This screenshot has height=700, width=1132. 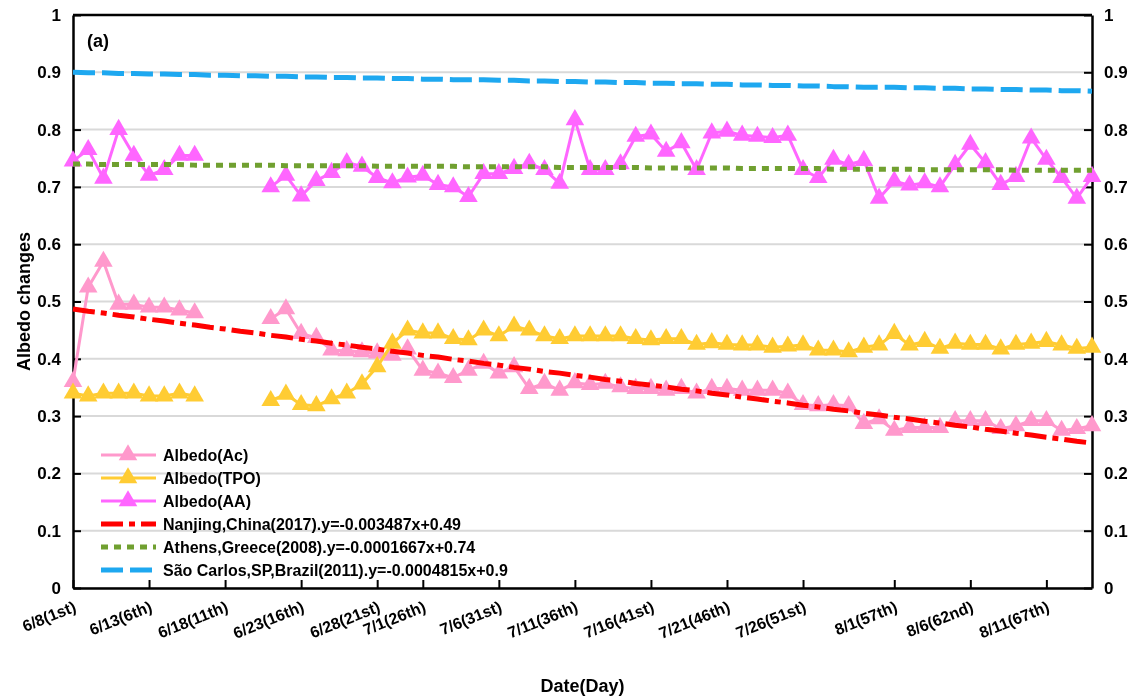 I want to click on y2-tick-label: 0.7, so click(x=1116, y=187).